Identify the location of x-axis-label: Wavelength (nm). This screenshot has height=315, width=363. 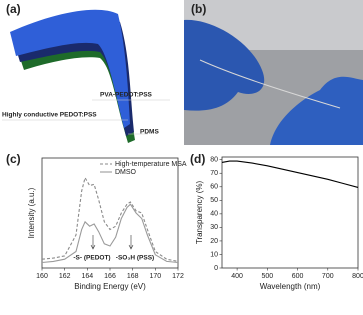
(290, 286).